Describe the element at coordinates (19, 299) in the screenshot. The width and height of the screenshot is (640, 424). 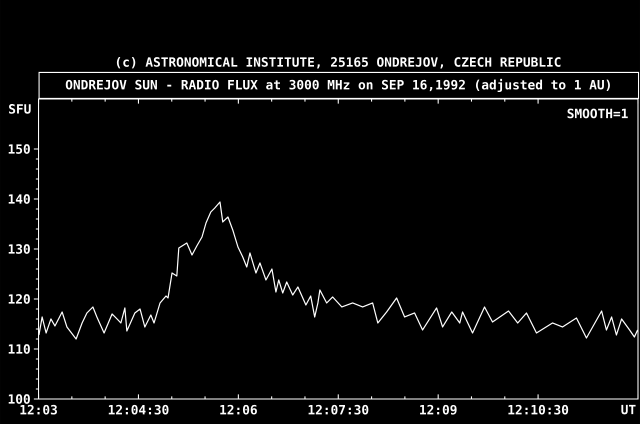
I see `y-tick-label: 120` at that location.